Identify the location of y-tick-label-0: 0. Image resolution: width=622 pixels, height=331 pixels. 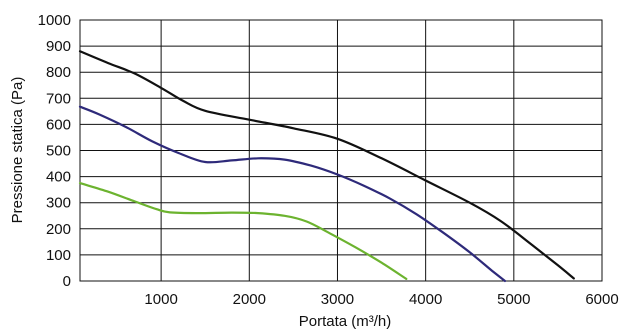
(67, 281).